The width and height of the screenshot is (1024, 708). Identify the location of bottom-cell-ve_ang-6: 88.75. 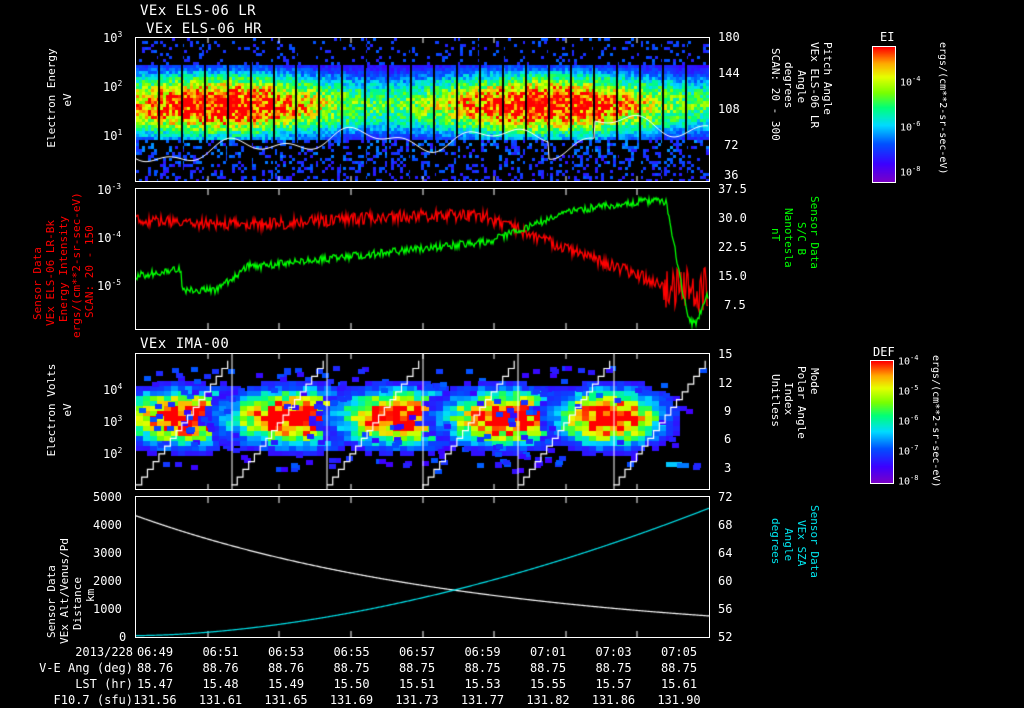
(548, 668).